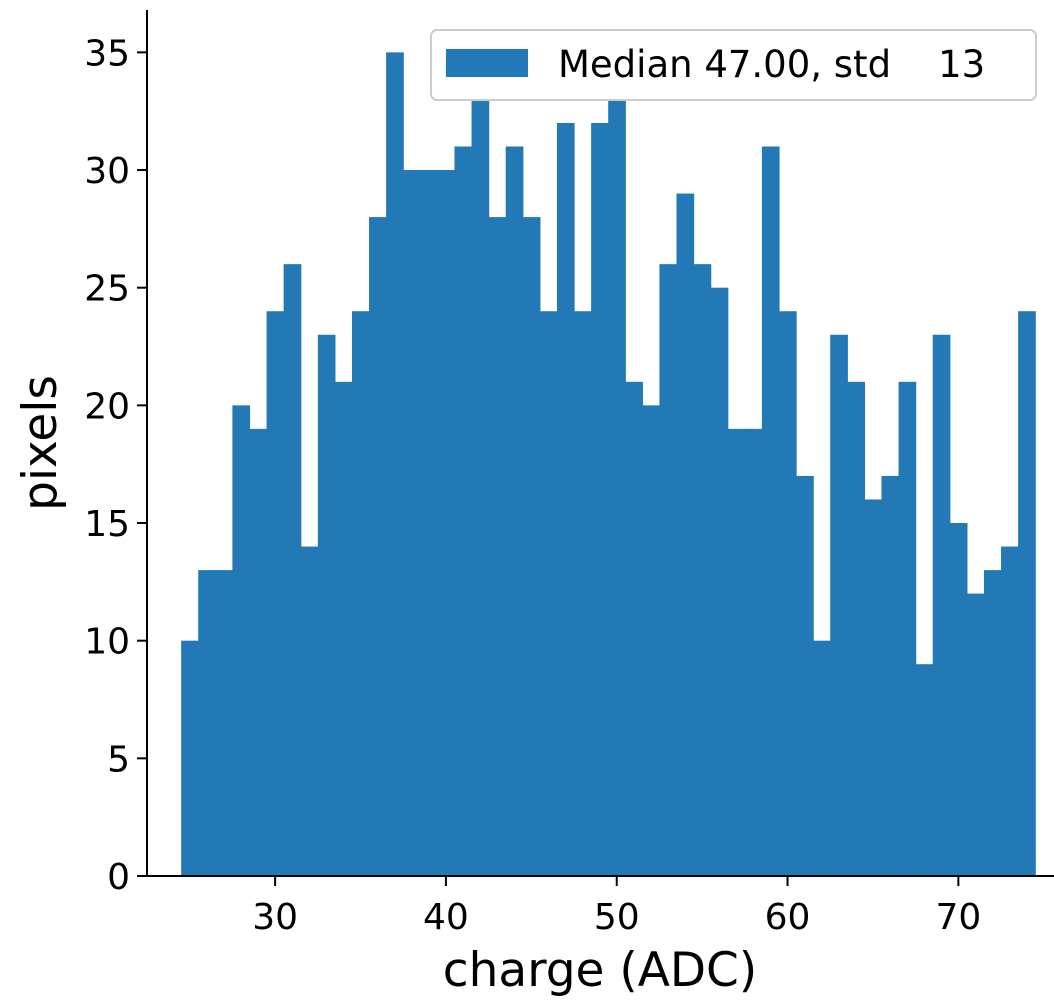 The height and width of the screenshot is (1001, 1054). Describe the element at coordinates (771, 64) in the screenshot. I see `legend-label: Median 47.00, std 13` at that location.